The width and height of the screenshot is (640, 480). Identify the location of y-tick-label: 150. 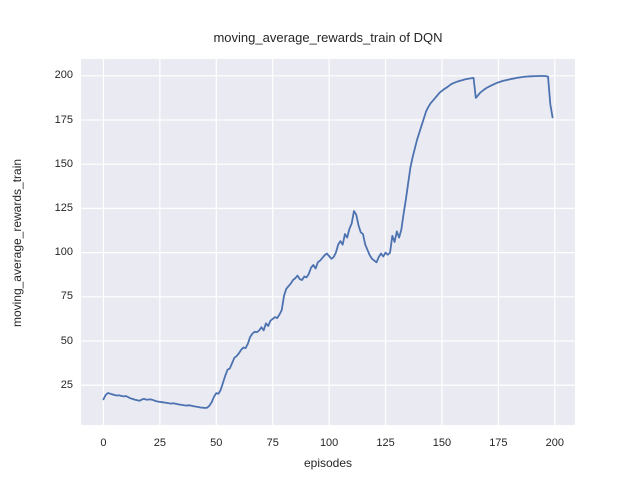
(63, 163).